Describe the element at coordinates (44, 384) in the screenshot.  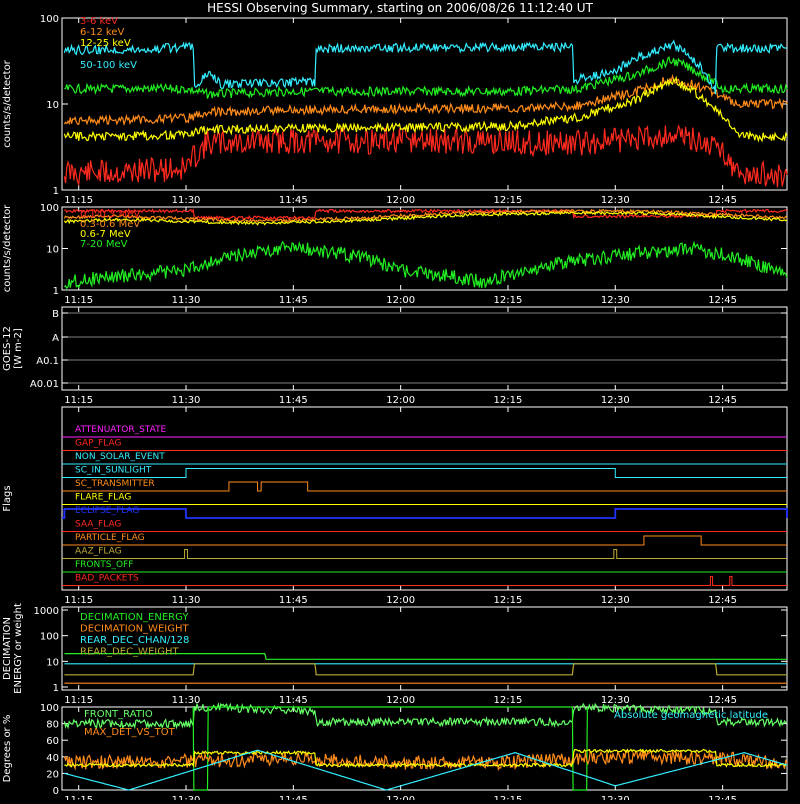
I see `y-tick-label: A0.01` at that location.